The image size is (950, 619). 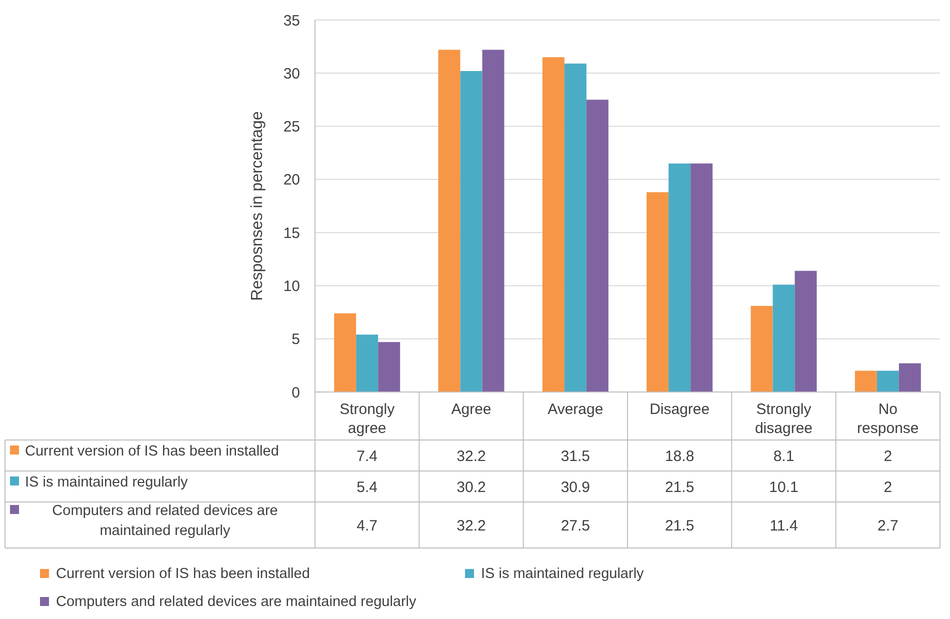 What do you see at coordinates (367, 487) in the screenshot?
I see `data-label: 5.4` at bounding box center [367, 487].